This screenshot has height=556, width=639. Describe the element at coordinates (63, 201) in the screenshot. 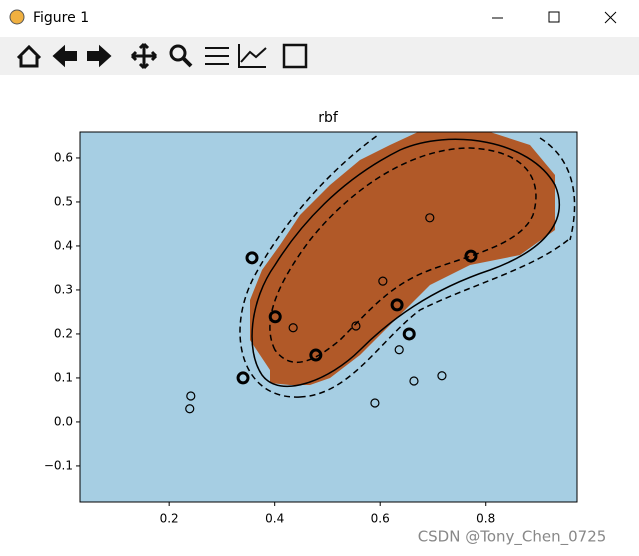

I see `y-tick-label: 0.5` at that location.